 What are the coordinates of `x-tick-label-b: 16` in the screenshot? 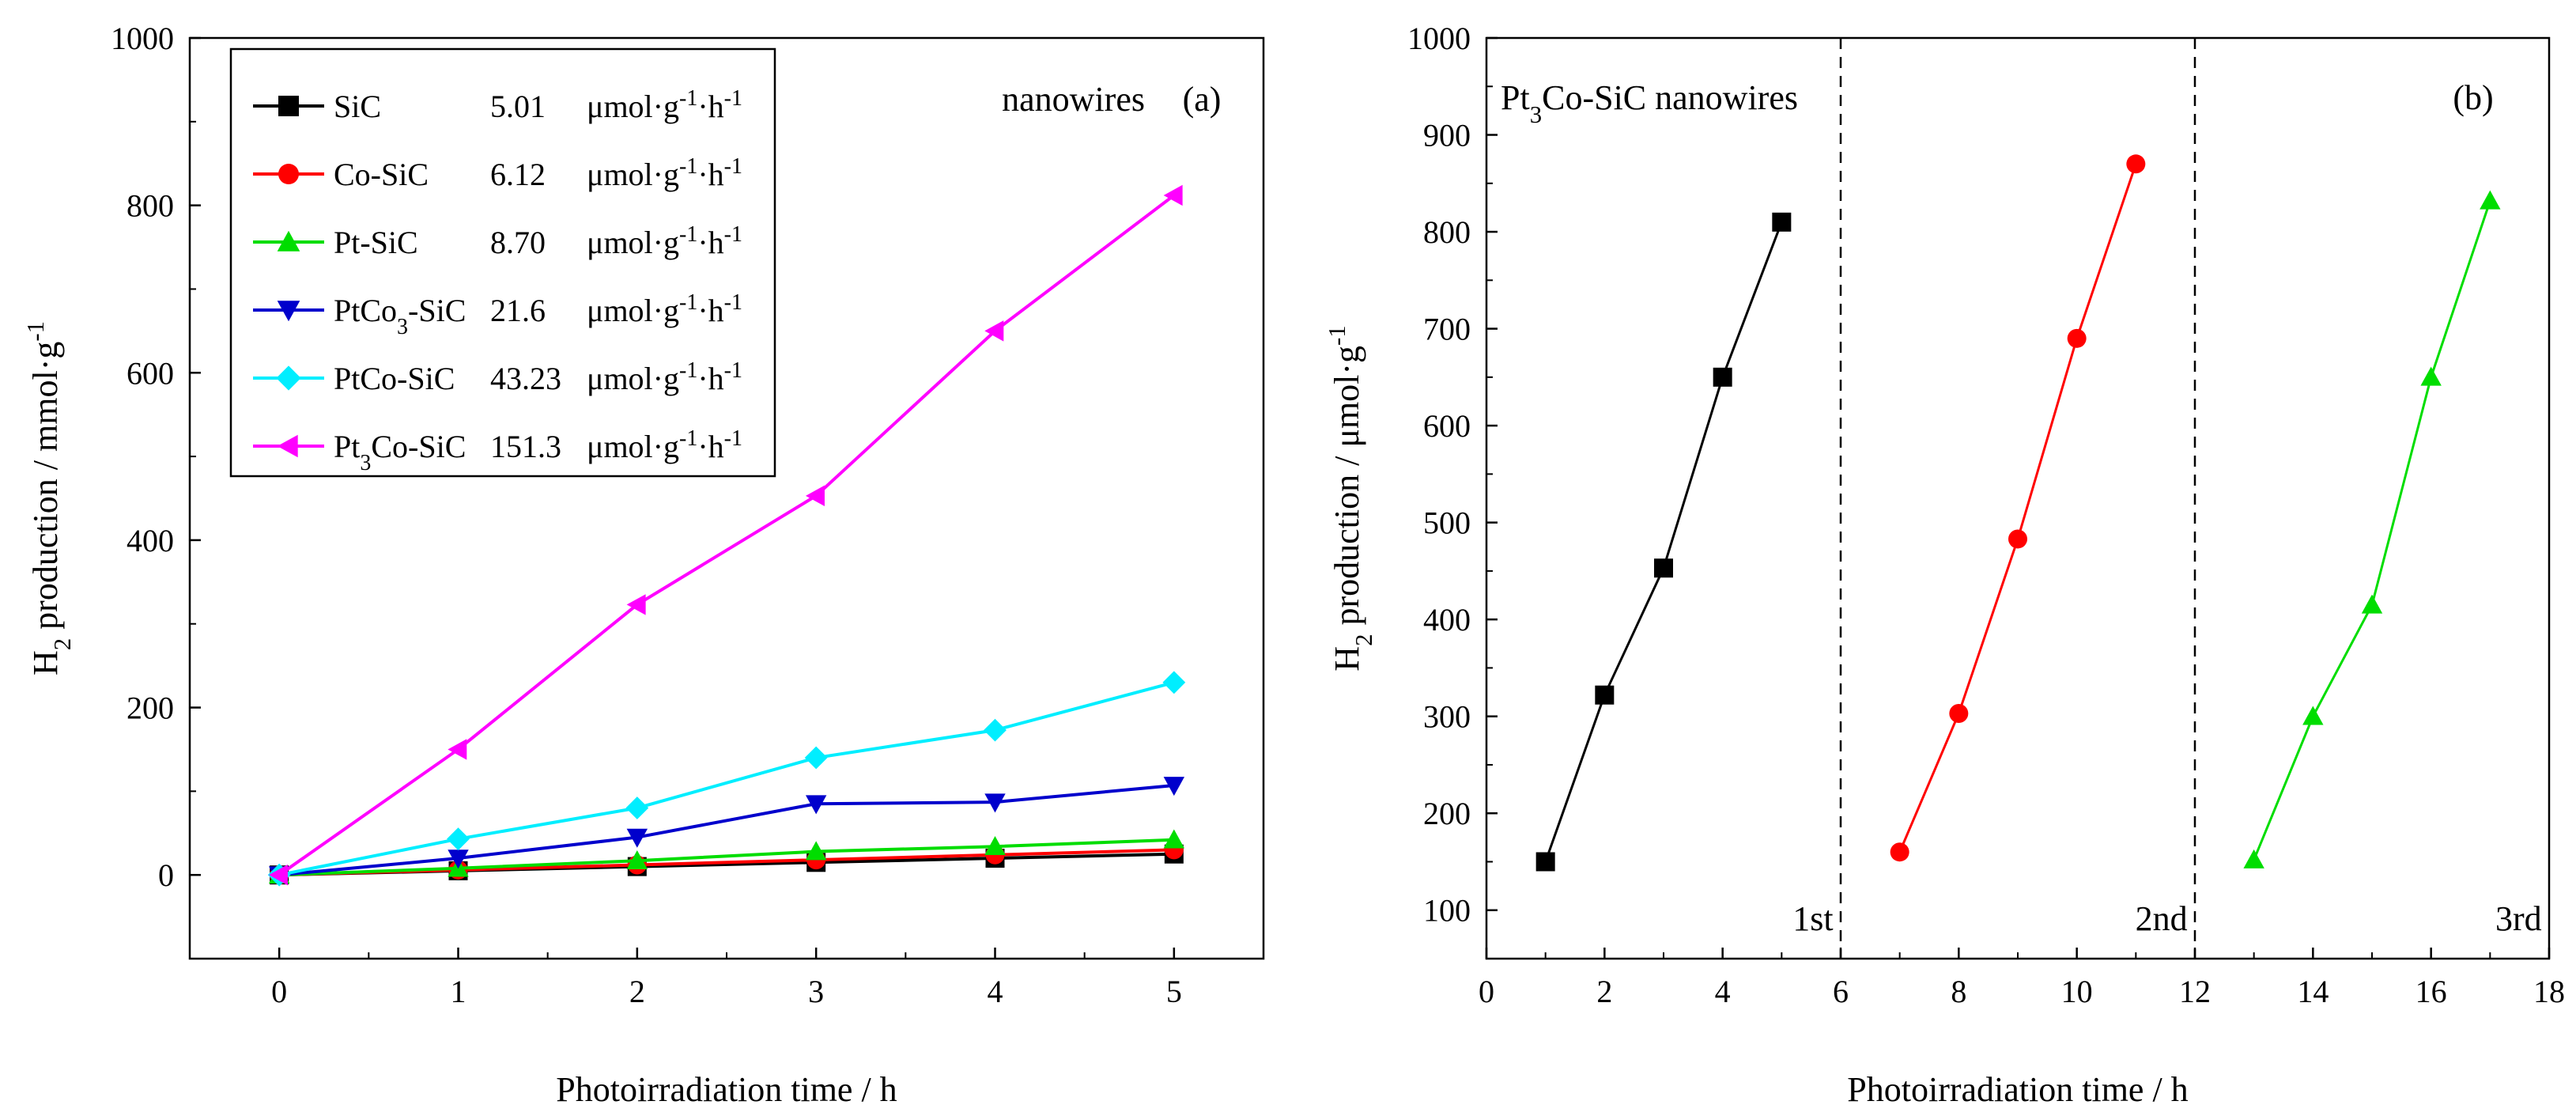 It's located at (2431, 991).